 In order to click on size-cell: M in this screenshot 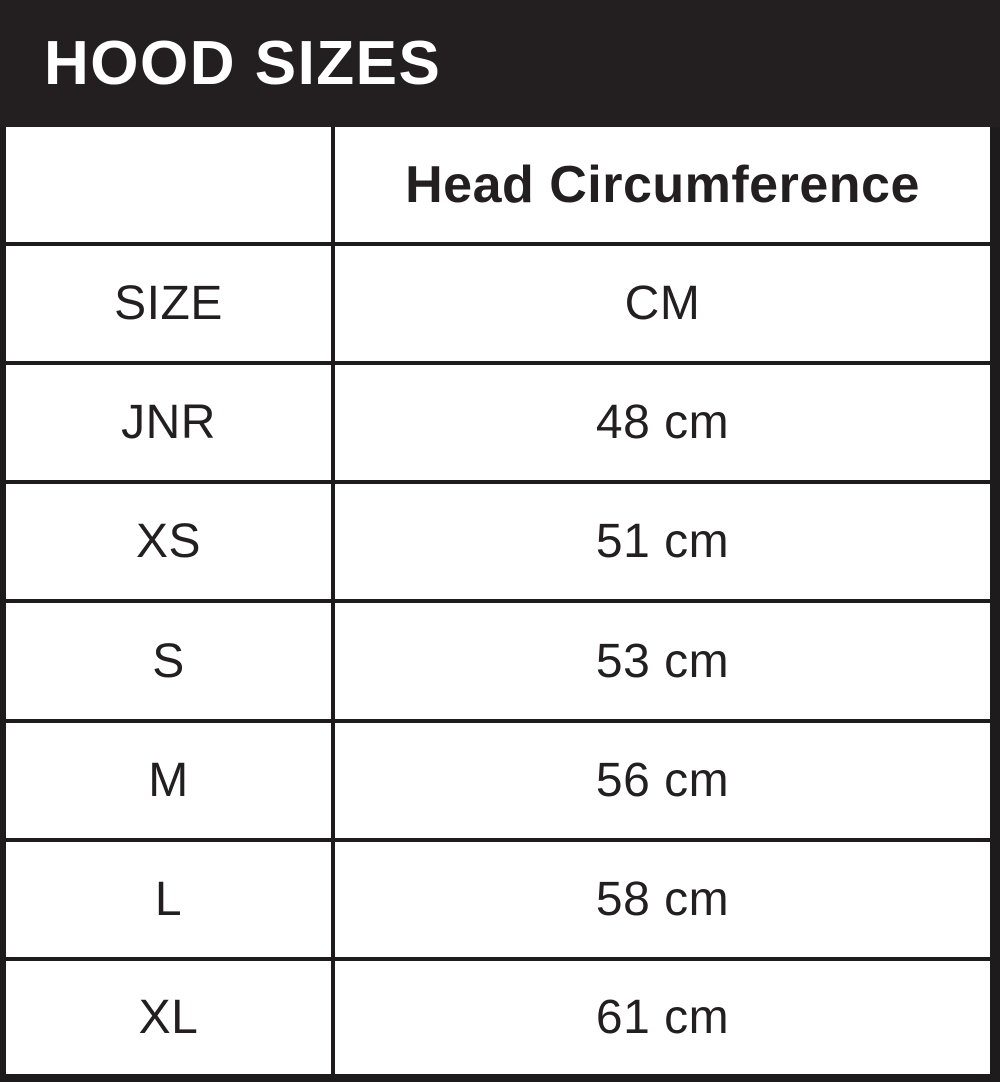, I will do `click(168, 780)`.